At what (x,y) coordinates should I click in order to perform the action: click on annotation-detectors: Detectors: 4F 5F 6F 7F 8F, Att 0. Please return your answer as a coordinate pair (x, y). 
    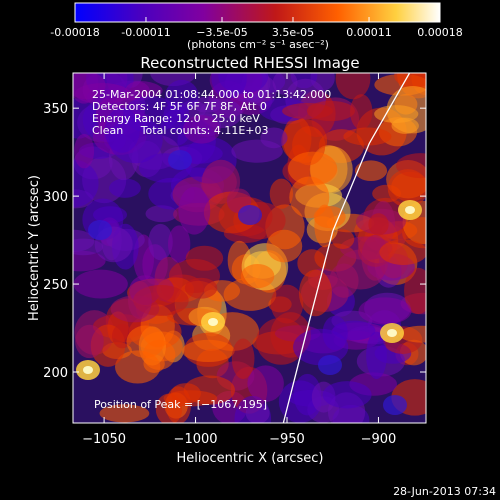
    Looking at the image, I should click on (179, 106).